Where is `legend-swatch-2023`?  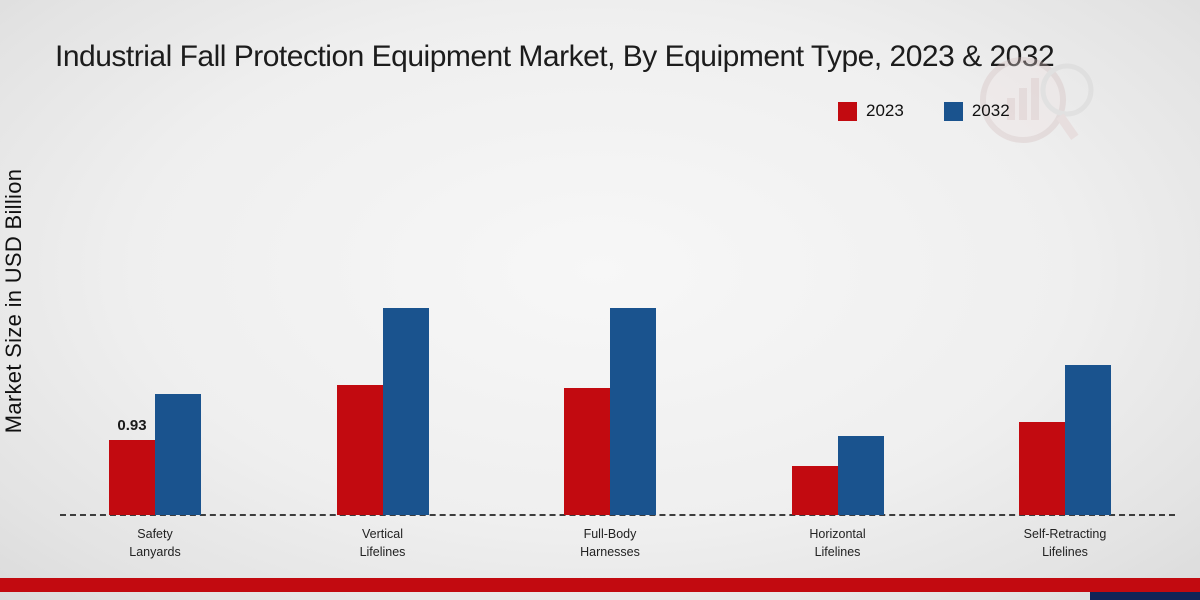
legend-swatch-2023 is located at coordinates (847, 111).